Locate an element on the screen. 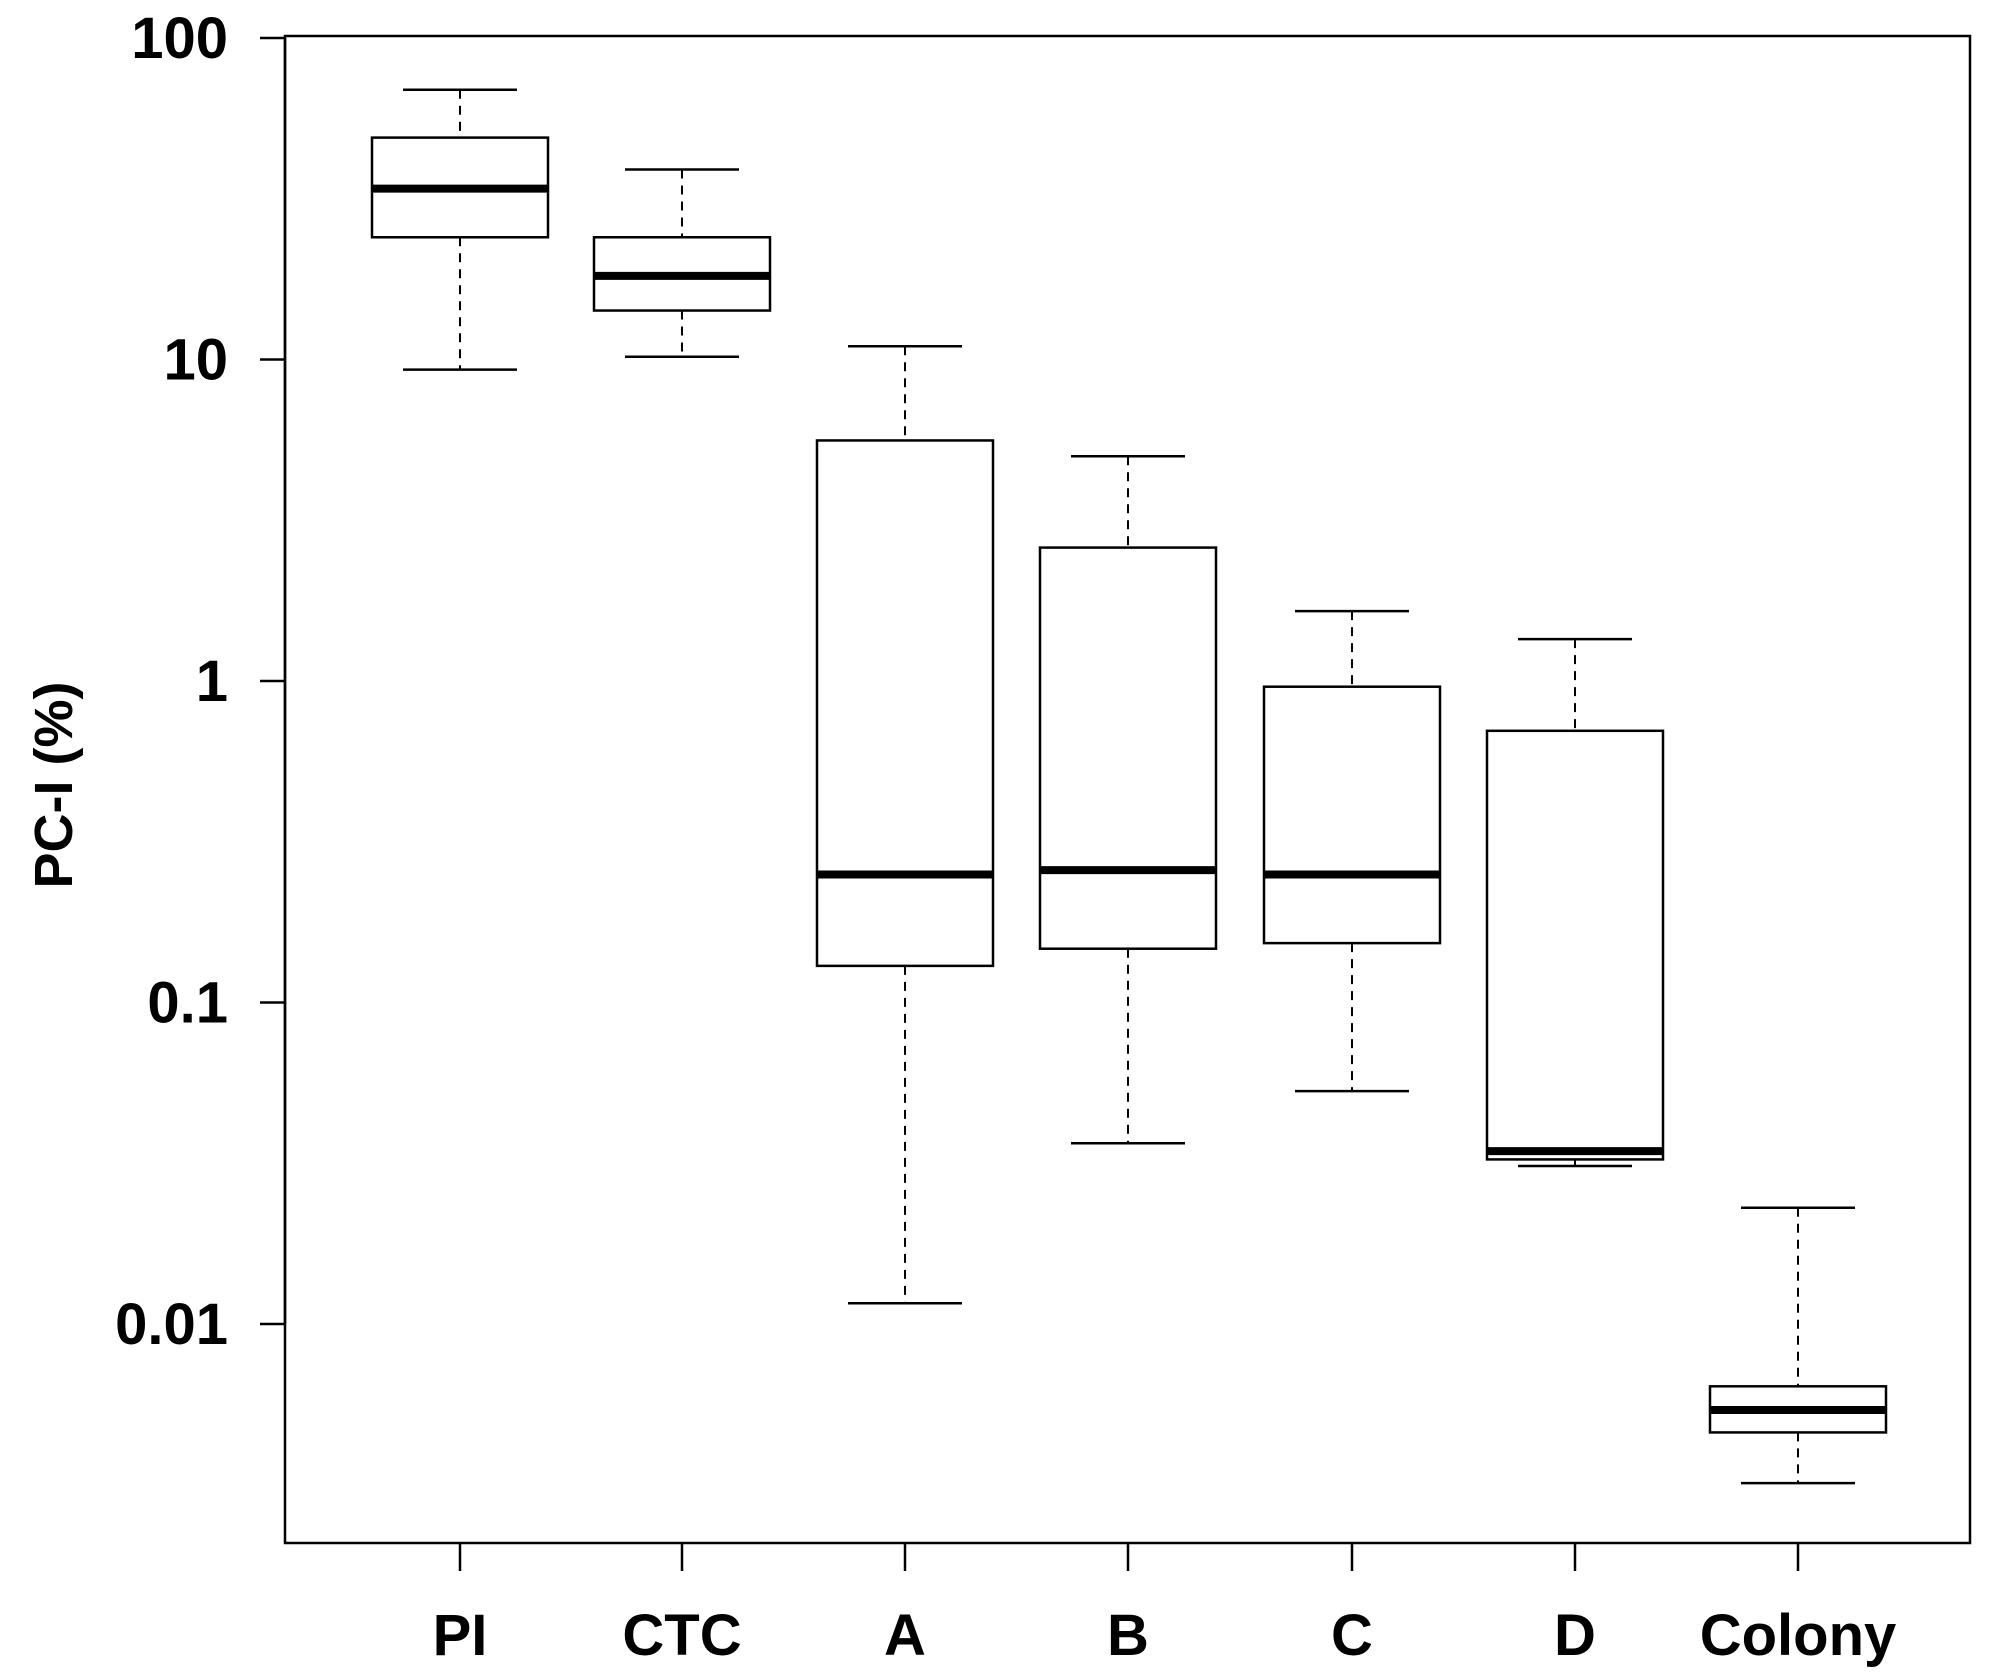  x-axis: PI CTC A B C D Colony is located at coordinates (1165, 1605).